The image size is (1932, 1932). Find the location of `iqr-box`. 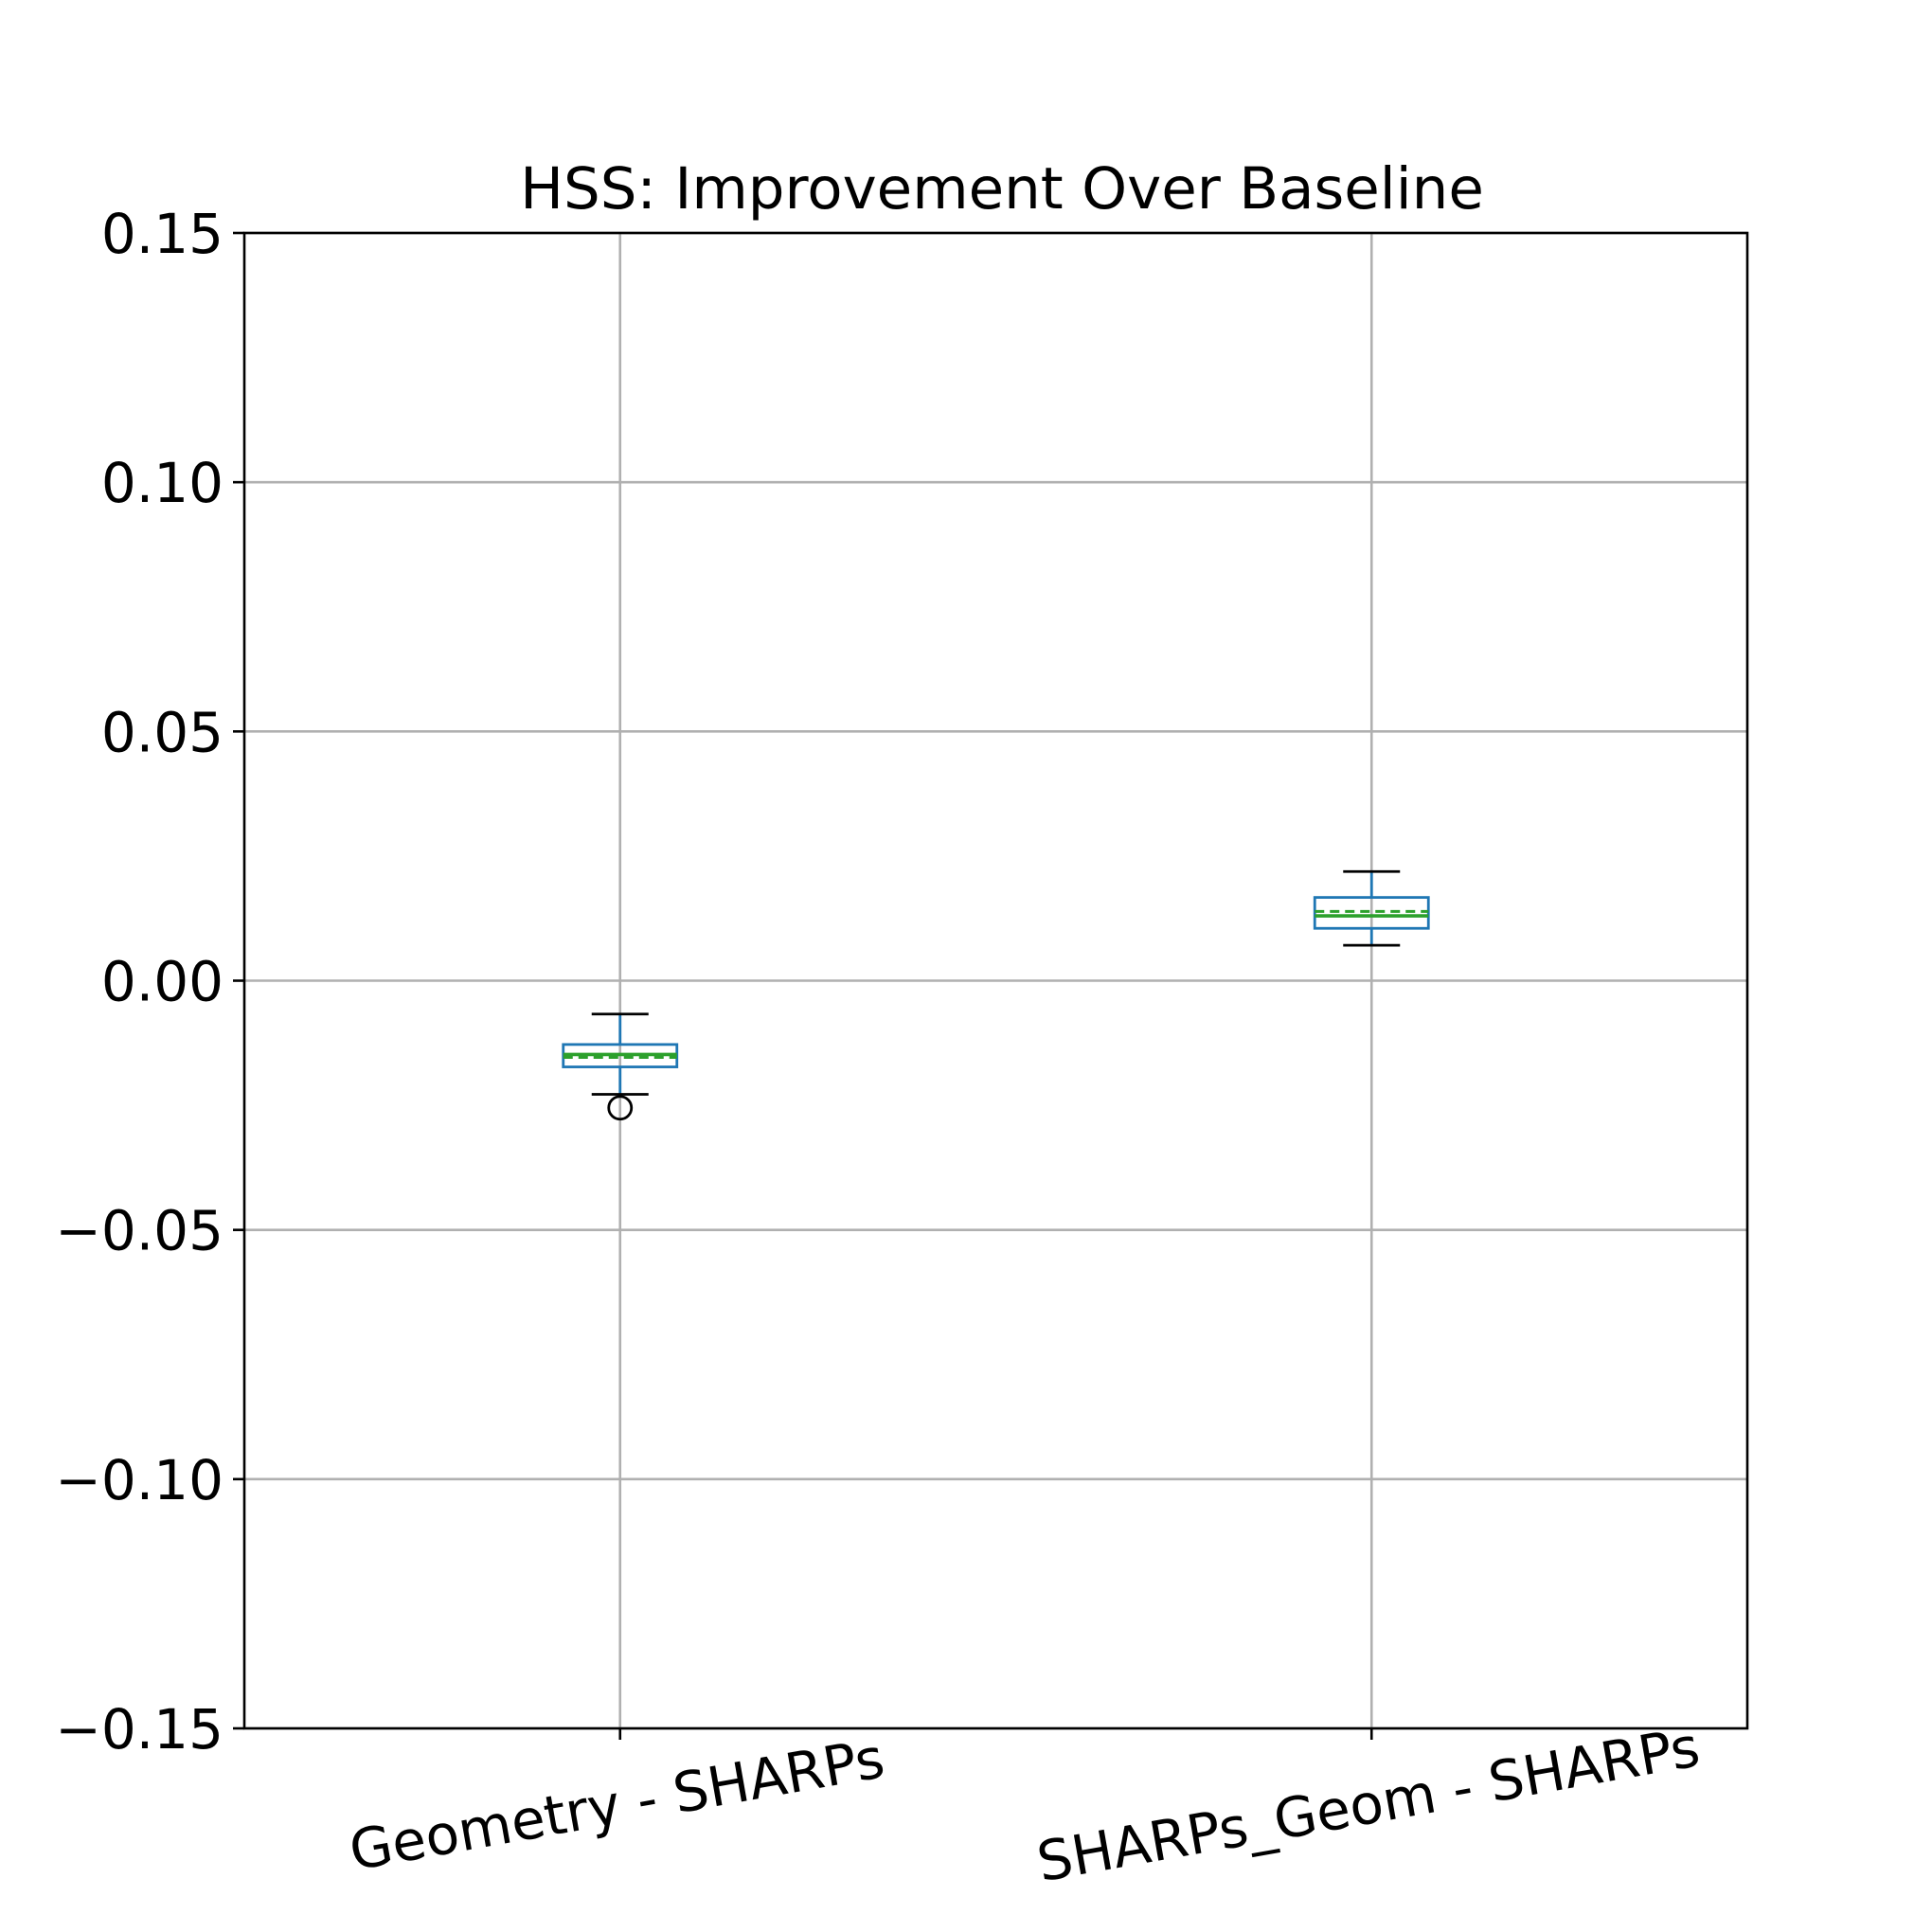

iqr-box is located at coordinates (1371, 913).